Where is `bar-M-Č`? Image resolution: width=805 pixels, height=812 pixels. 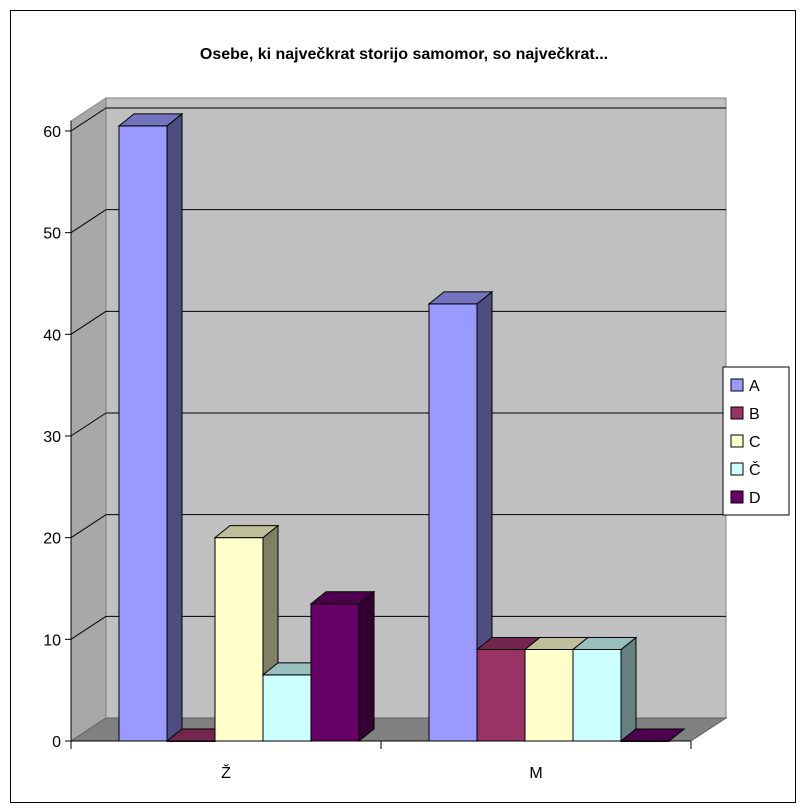 bar-M-Č is located at coordinates (604, 689).